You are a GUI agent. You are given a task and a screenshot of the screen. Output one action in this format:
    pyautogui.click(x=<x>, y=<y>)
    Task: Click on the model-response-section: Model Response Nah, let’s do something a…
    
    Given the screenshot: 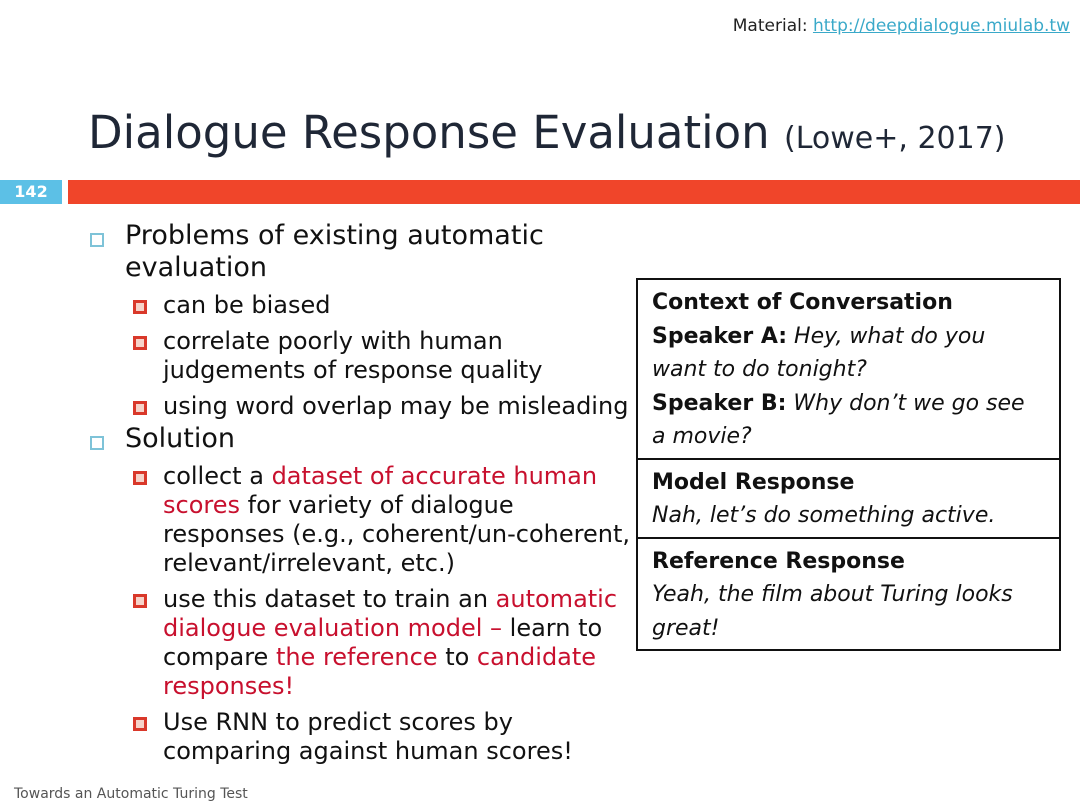 What is the action you would take?
    pyautogui.click(x=848, y=497)
    